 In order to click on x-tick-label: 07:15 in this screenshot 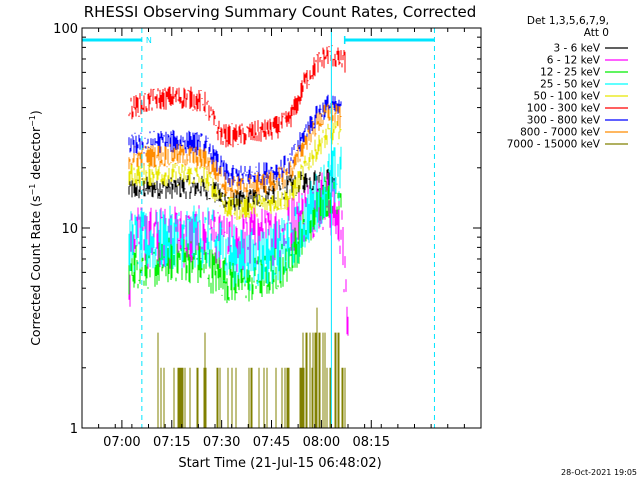, I will do `click(171, 442)`.